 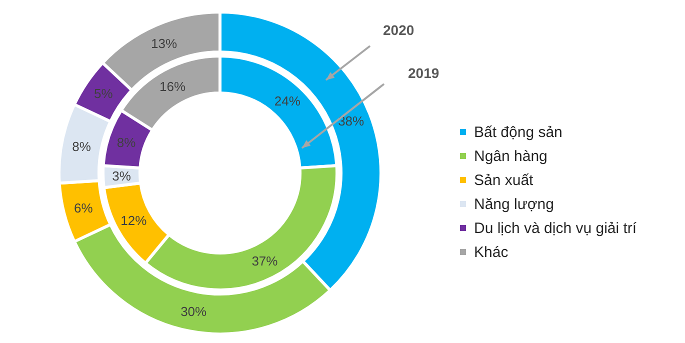 What do you see at coordinates (514, 204) in the screenshot?
I see `legend-label: Năng lượng` at bounding box center [514, 204].